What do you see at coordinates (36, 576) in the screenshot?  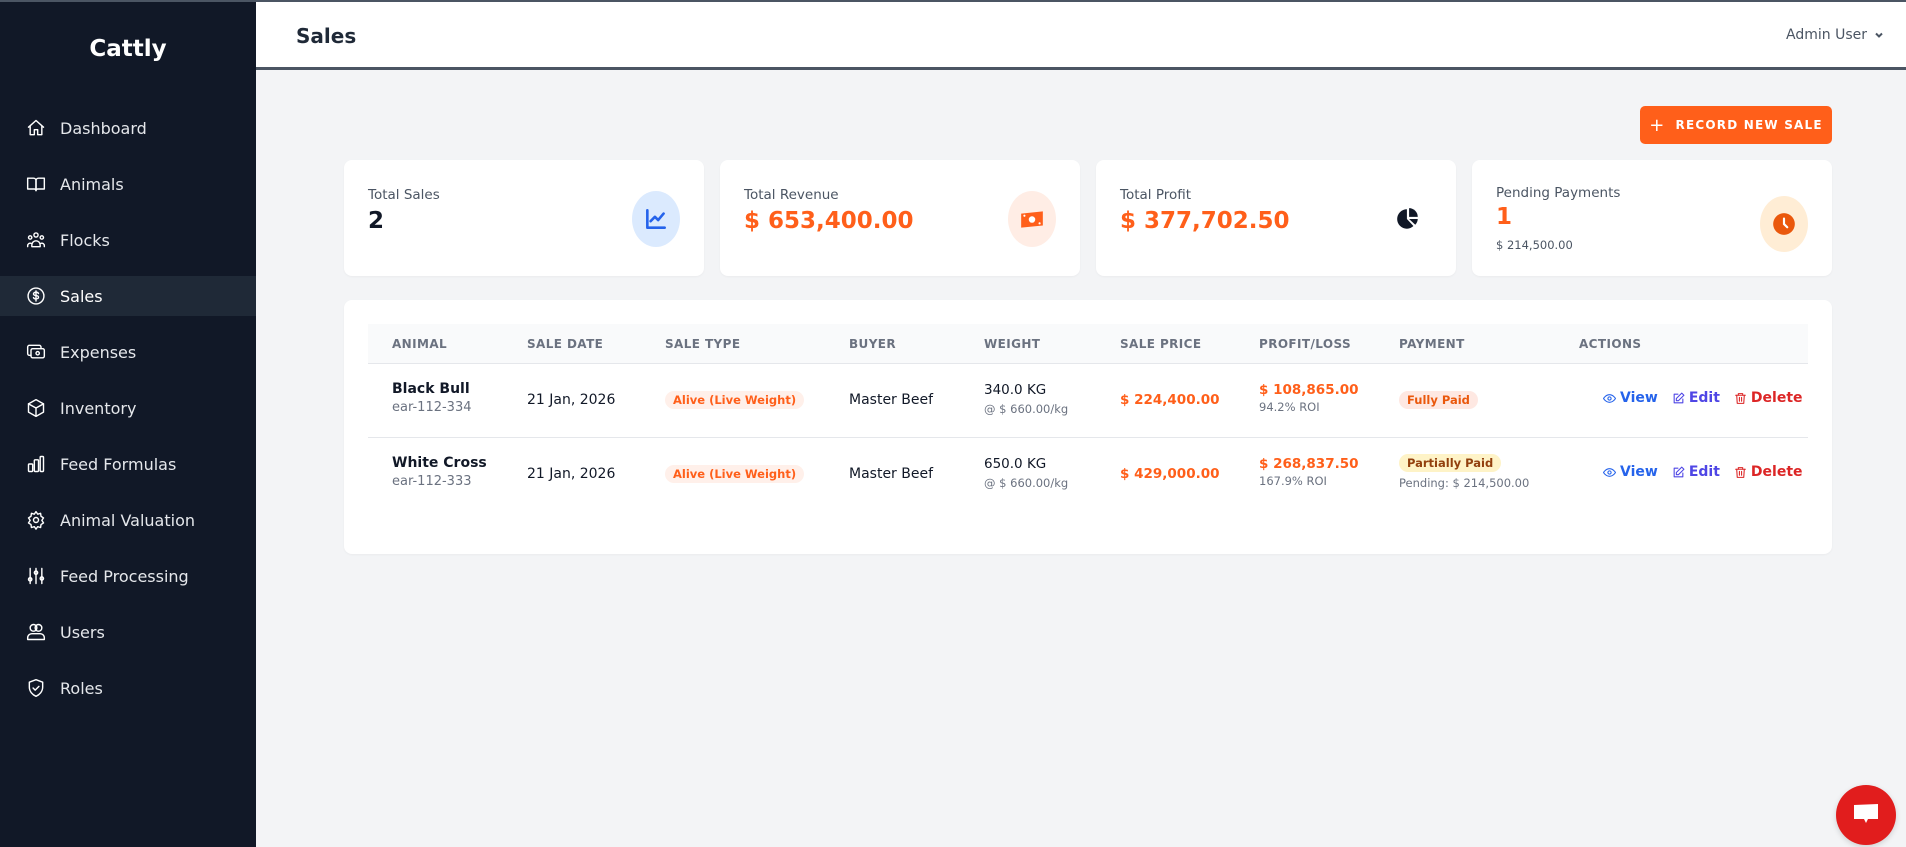 I see `sliders-icon` at bounding box center [36, 576].